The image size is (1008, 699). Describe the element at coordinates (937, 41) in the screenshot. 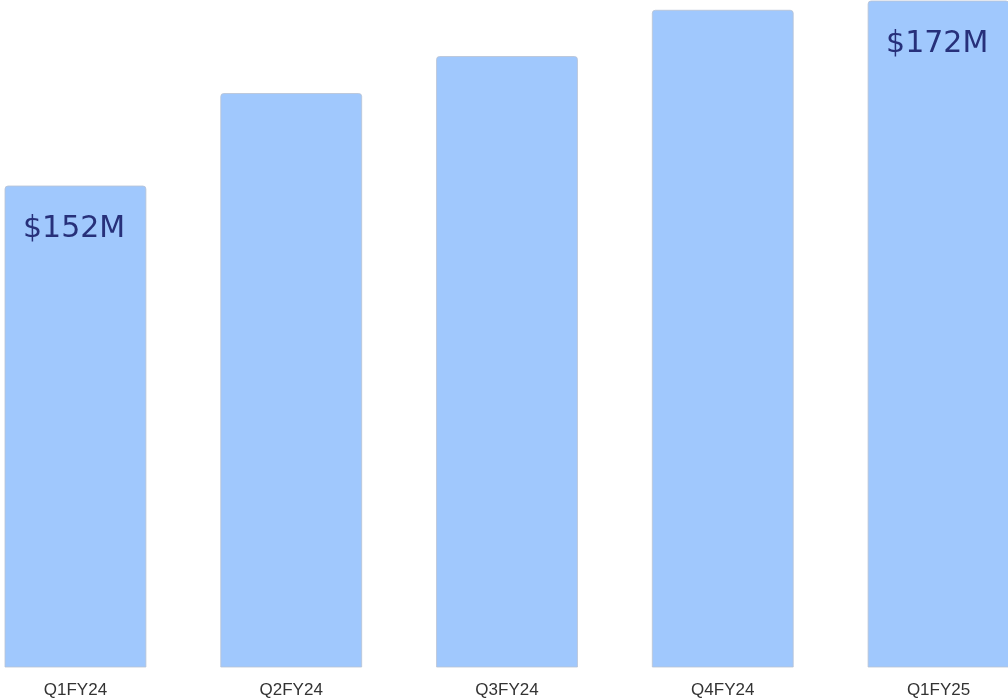

I see `data-label: $172M` at that location.